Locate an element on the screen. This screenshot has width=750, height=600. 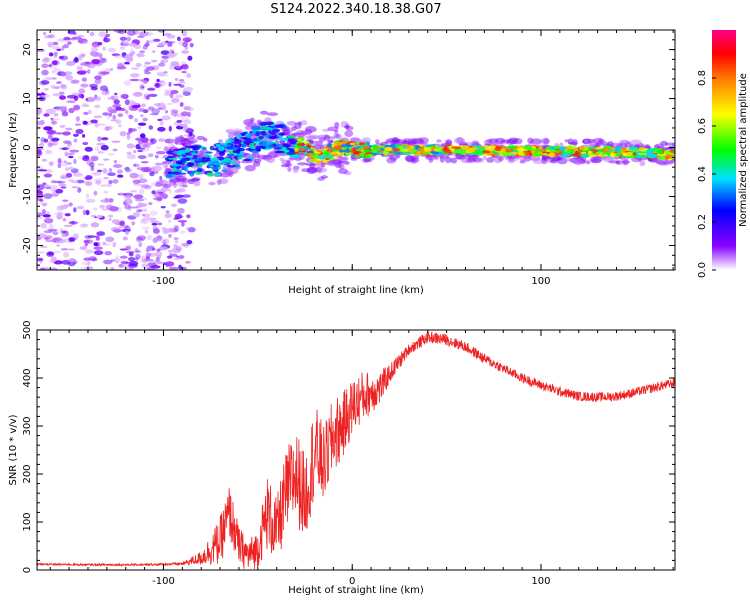
colorbar-label: Normalized spectral amplitude is located at coordinates (743, 150).